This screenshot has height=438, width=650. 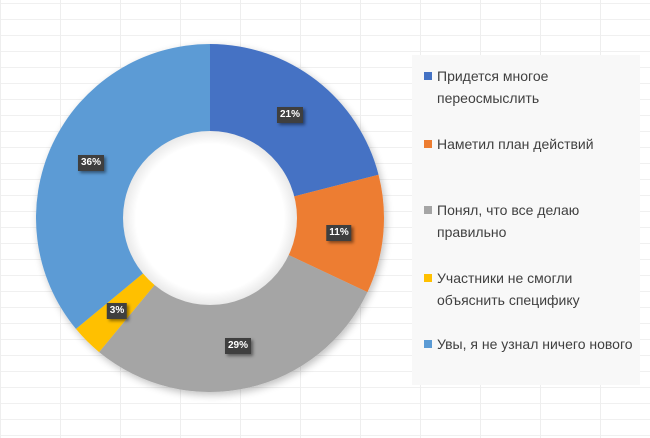 What do you see at coordinates (238, 346) in the screenshot?
I see `data-label-slice-3: 29%` at bounding box center [238, 346].